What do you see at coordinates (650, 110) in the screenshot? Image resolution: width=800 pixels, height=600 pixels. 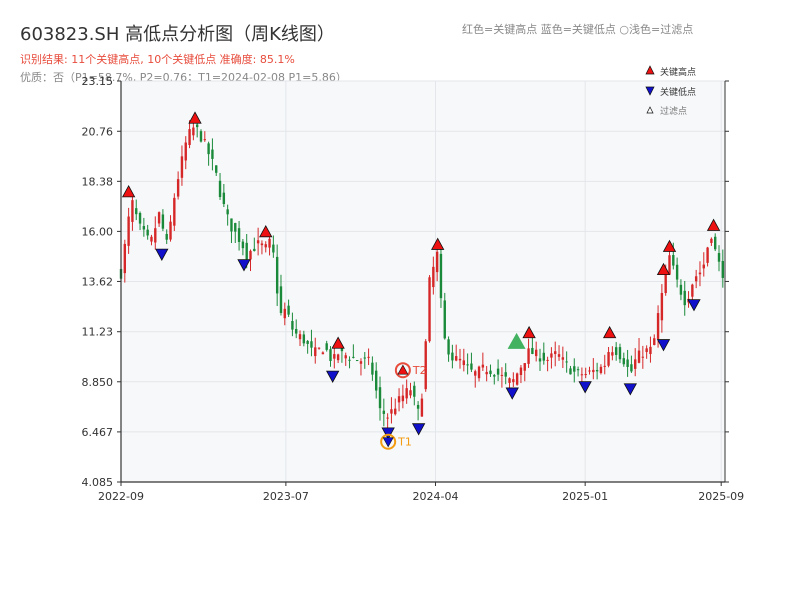 I see `legend-filtered-marker` at bounding box center [650, 110].